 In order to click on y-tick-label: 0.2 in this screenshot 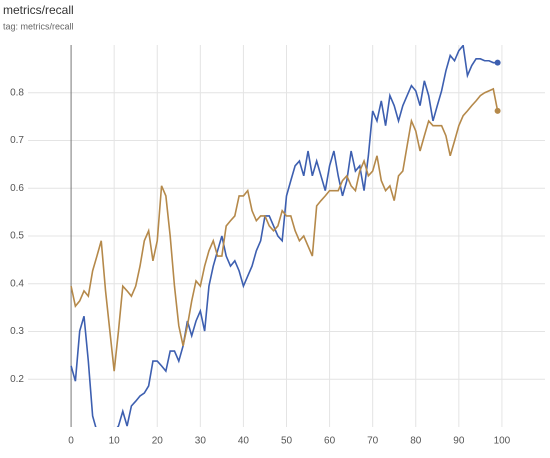, I will do `click(17, 379)`.